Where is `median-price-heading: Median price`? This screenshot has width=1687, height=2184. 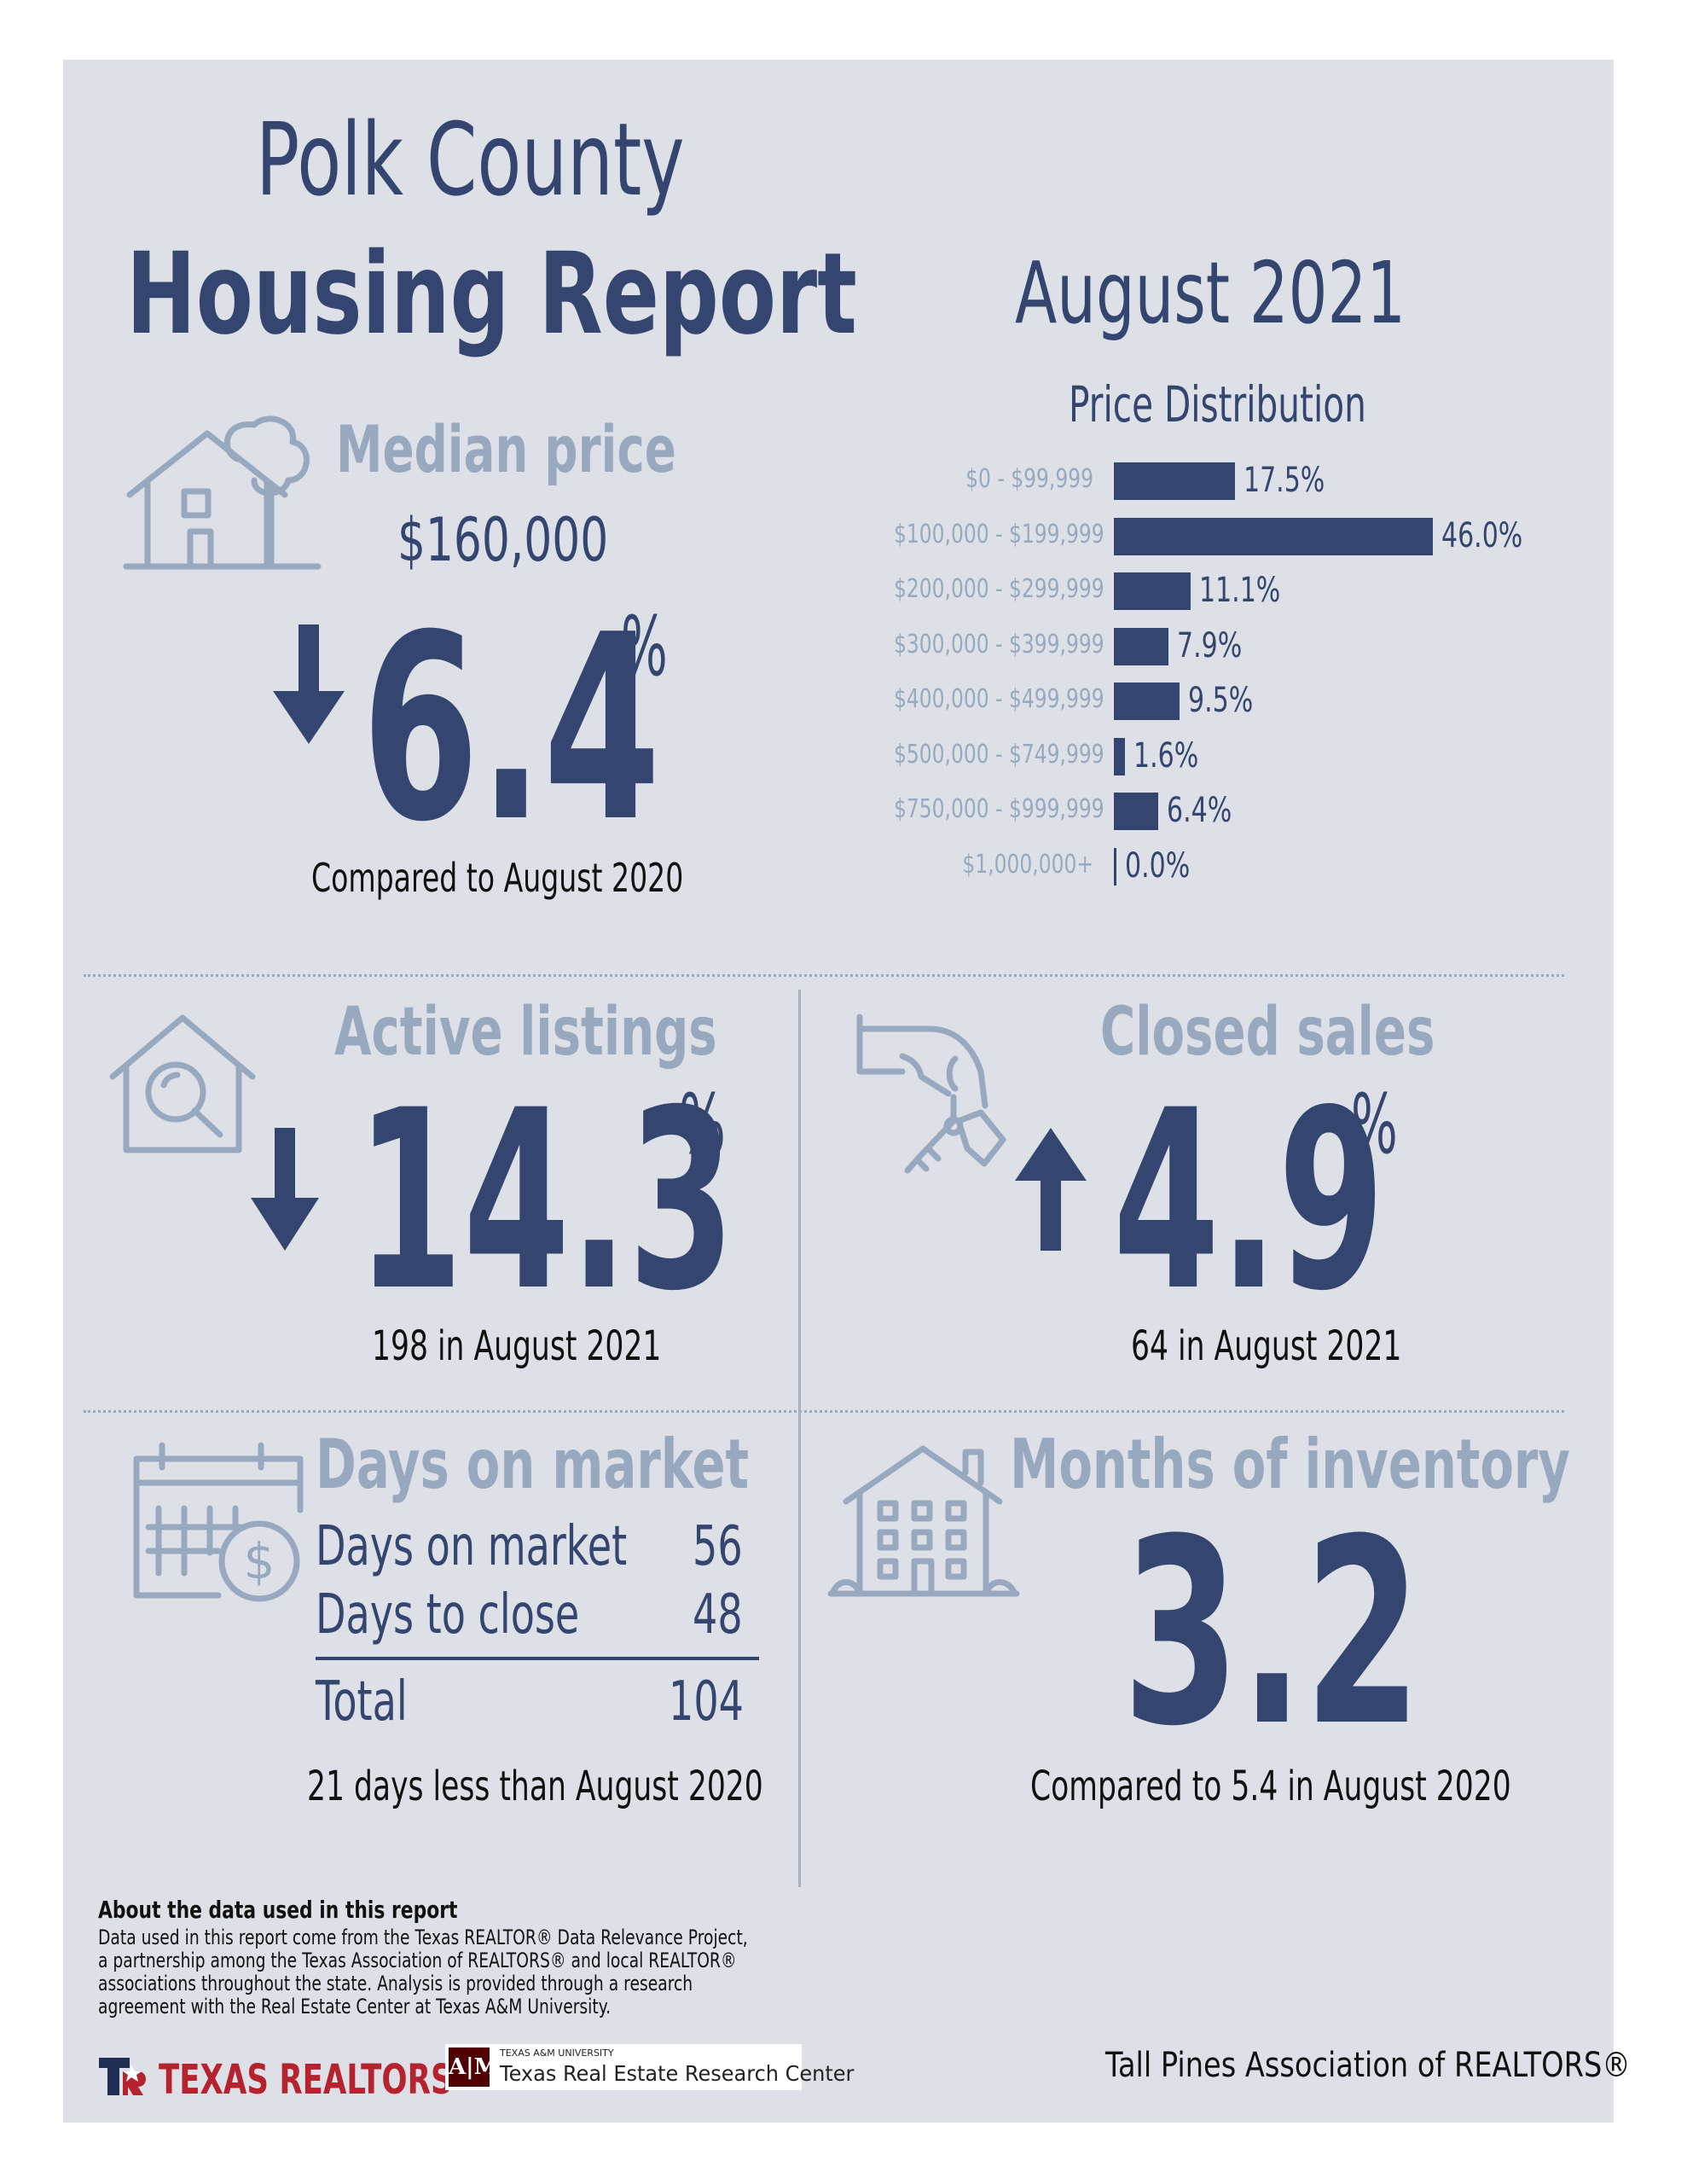 median-price-heading: Median price is located at coordinates (506, 449).